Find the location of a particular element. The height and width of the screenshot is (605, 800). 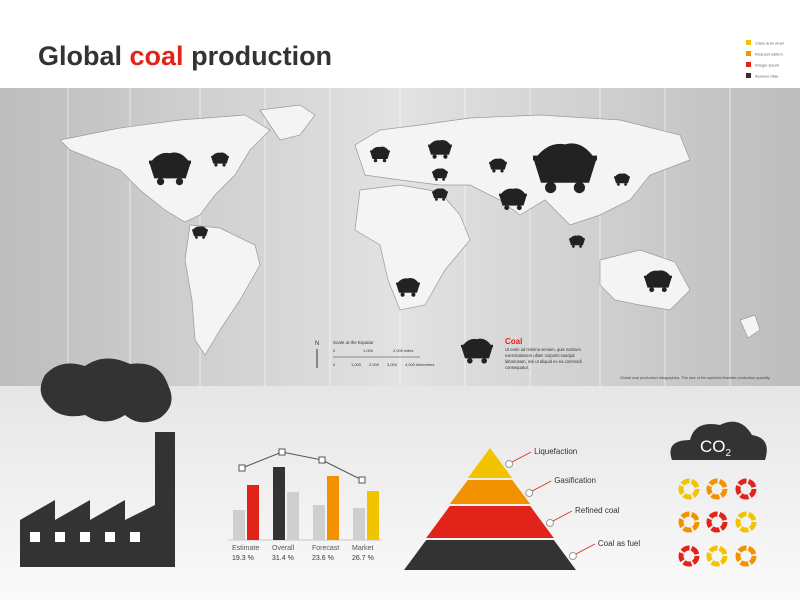

legend-label: Aenean vitae is located at coordinates (767, 76).